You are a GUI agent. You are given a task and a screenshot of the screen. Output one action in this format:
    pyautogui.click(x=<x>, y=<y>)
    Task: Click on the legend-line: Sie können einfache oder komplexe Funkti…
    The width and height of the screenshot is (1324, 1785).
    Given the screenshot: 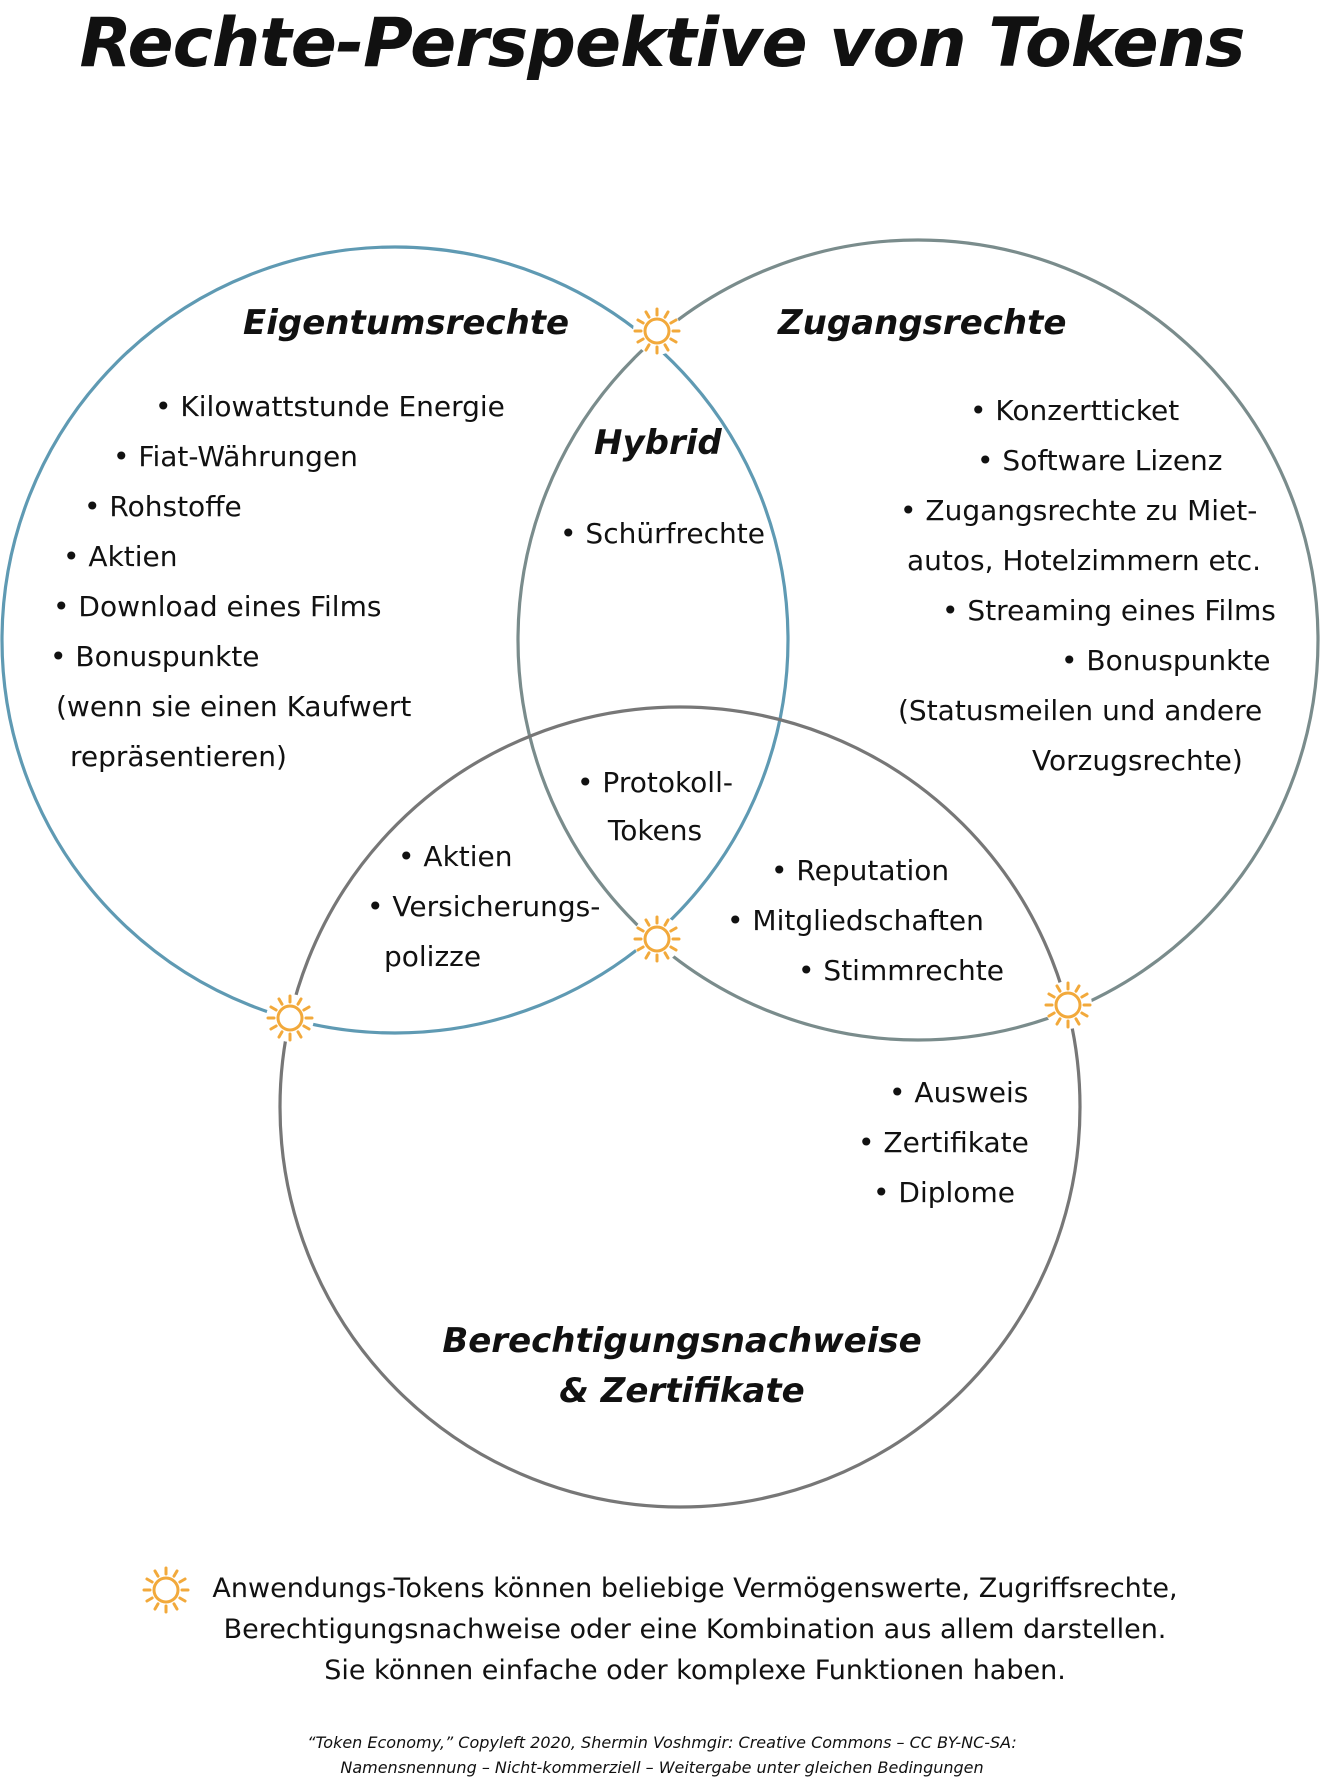 What is the action you would take?
    pyautogui.click(x=695, y=1670)
    